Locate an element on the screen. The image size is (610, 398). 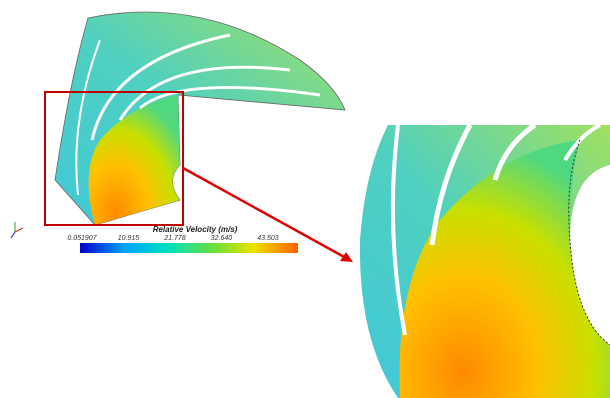
colorbar-tick-label: 10.915 is located at coordinates (129, 238).